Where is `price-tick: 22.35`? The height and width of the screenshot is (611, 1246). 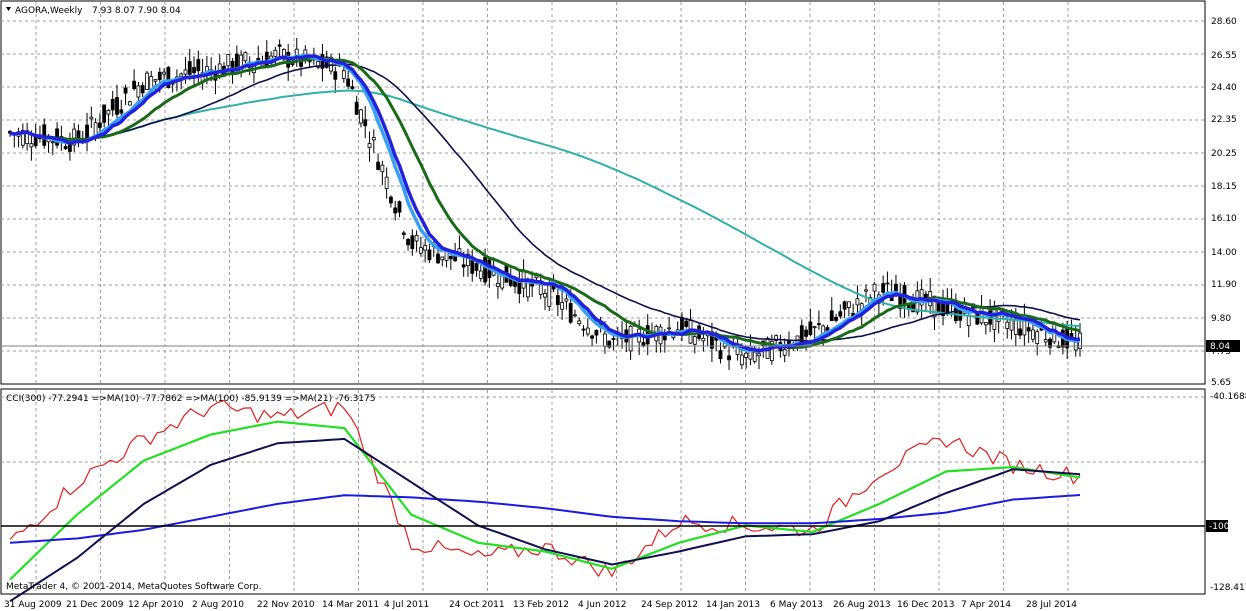 price-tick: 22.35 is located at coordinates (1224, 120).